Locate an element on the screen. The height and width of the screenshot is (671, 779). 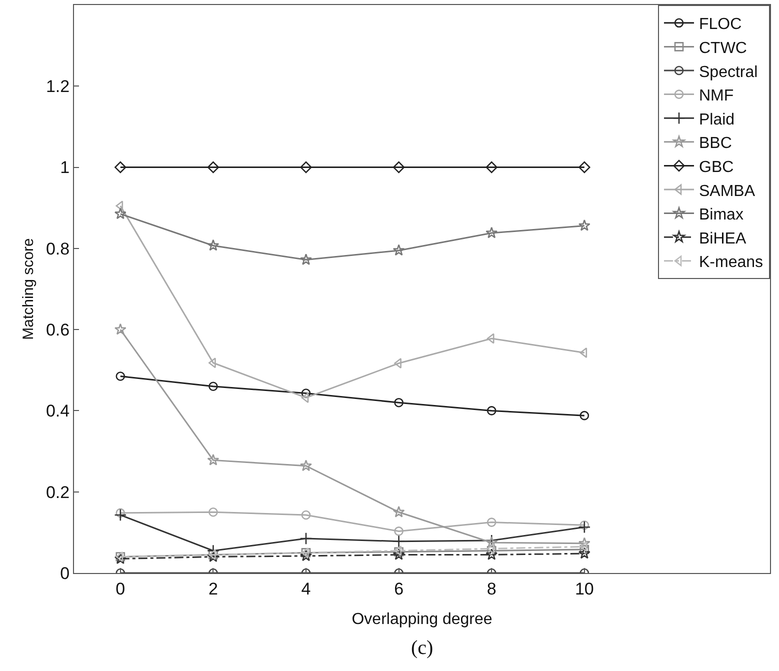
x-tick-label: 10 is located at coordinates (584, 588).